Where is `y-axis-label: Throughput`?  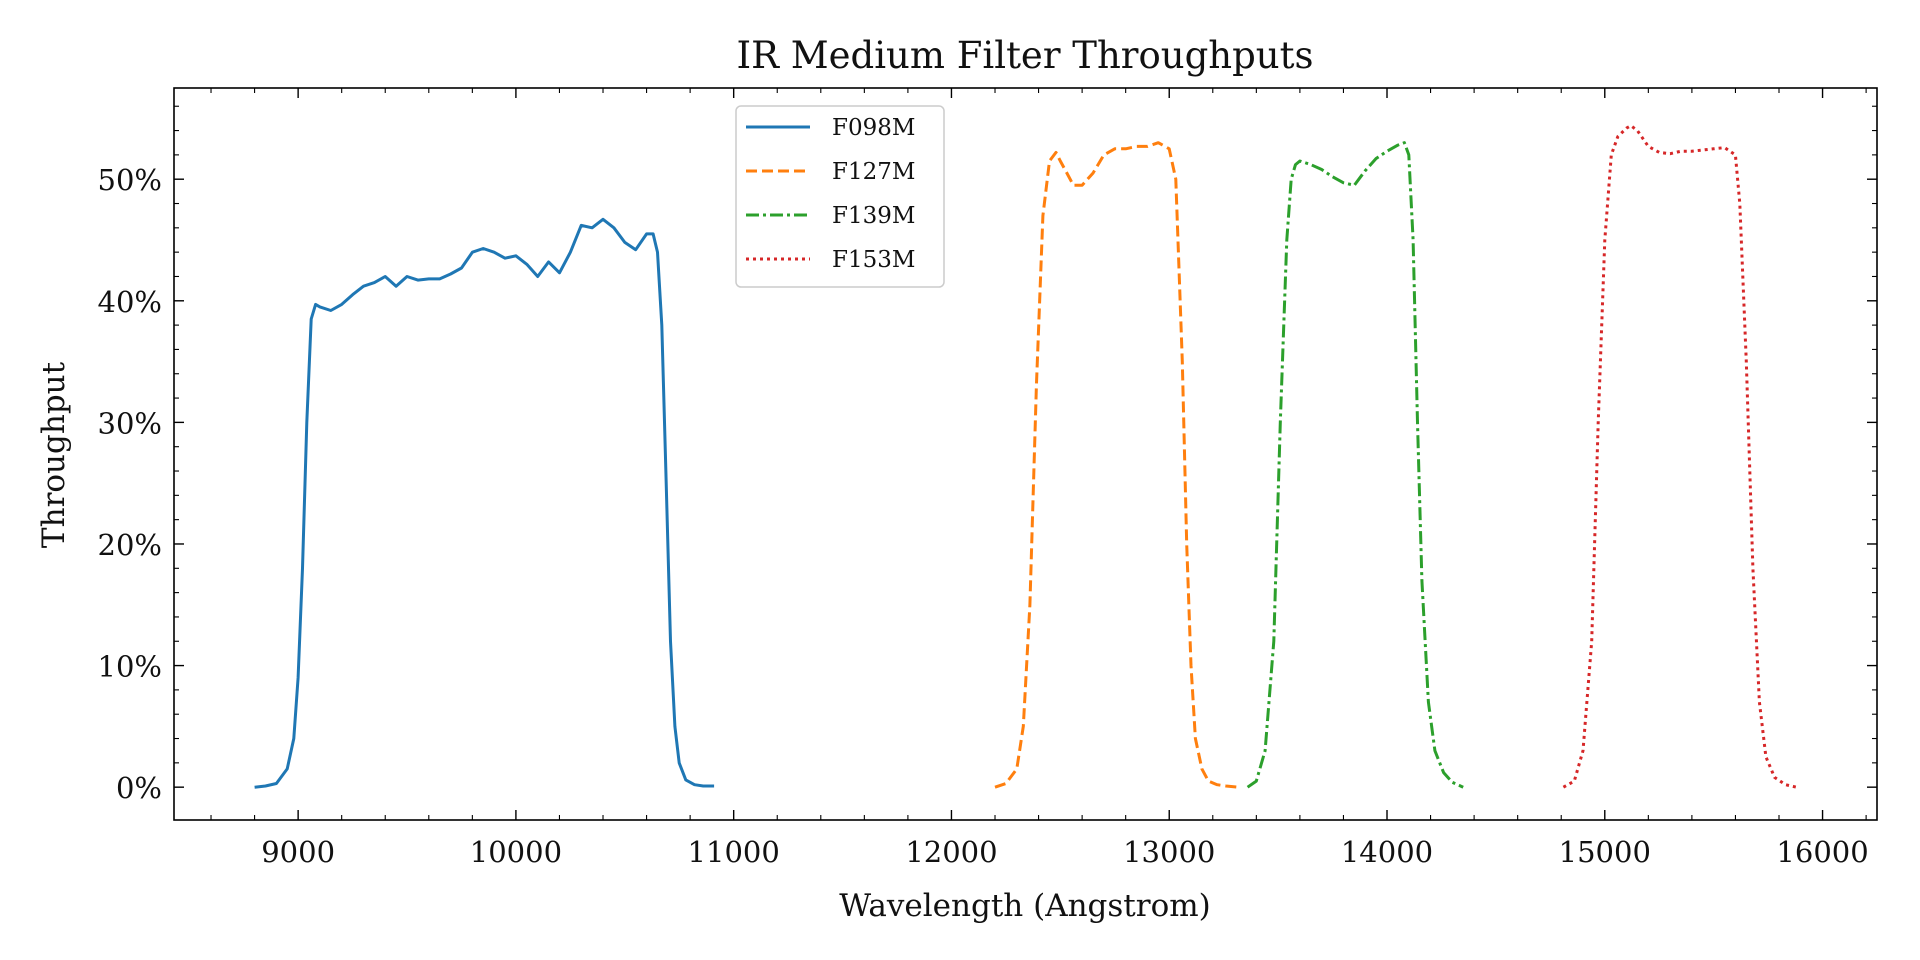 y-axis-label: Throughput is located at coordinates (54, 454).